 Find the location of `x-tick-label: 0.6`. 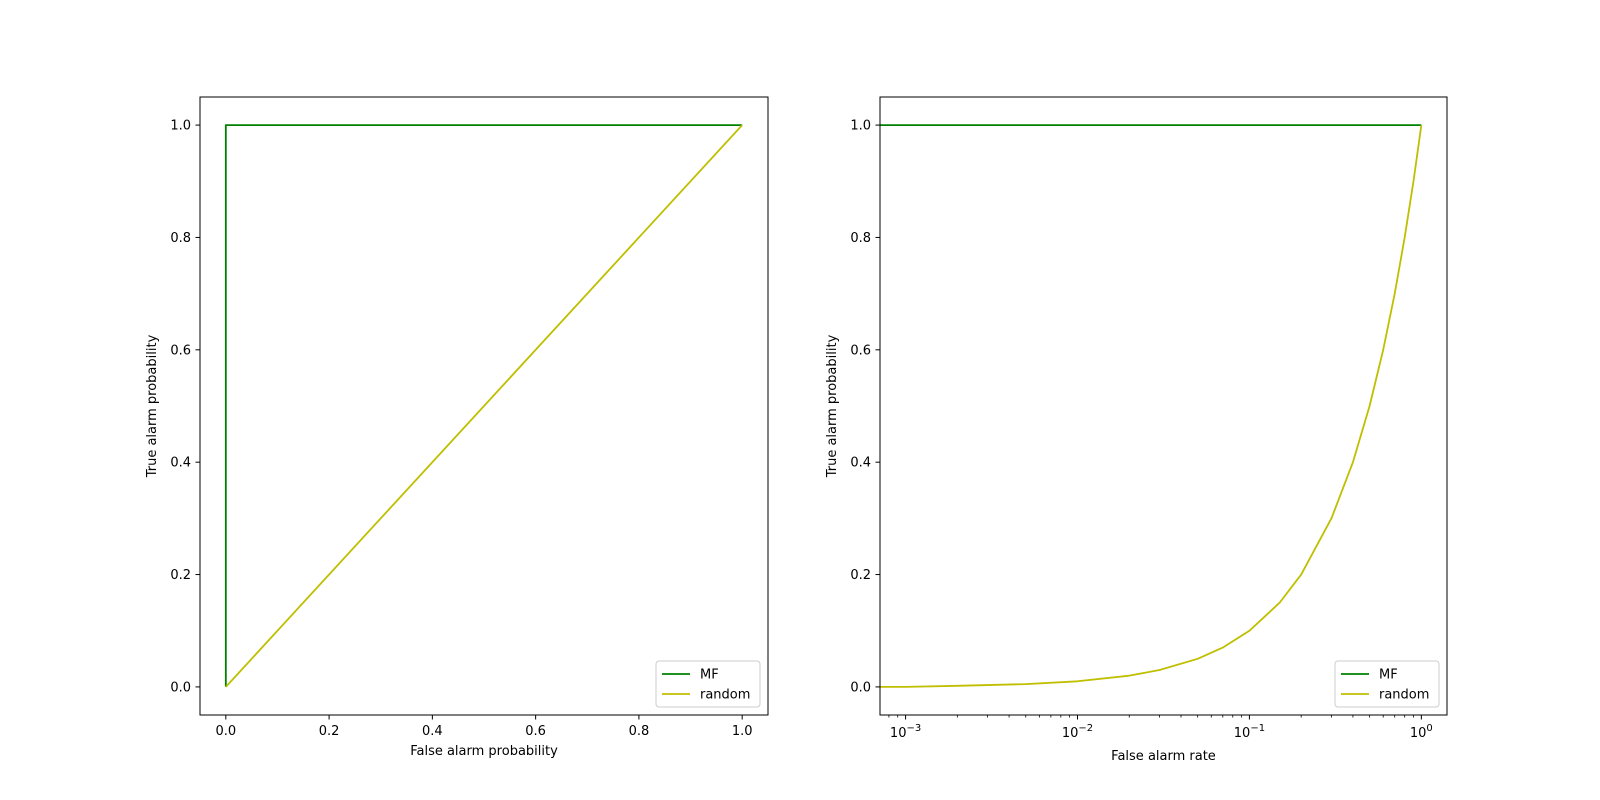

x-tick-label: 0.6 is located at coordinates (535, 731).